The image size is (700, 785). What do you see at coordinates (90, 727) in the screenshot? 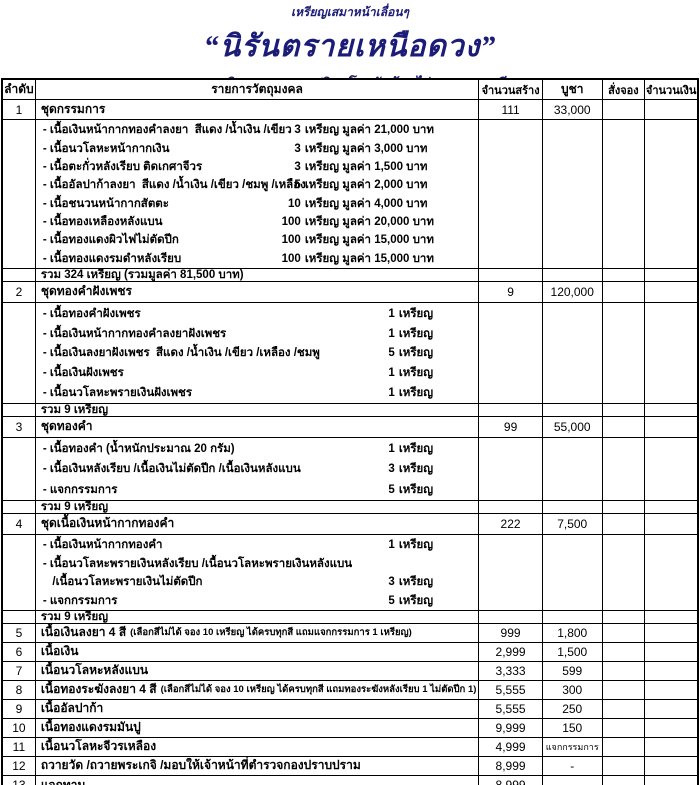
I see `item-label: เนื้อทองแดงรมมันปู` at bounding box center [90, 727].